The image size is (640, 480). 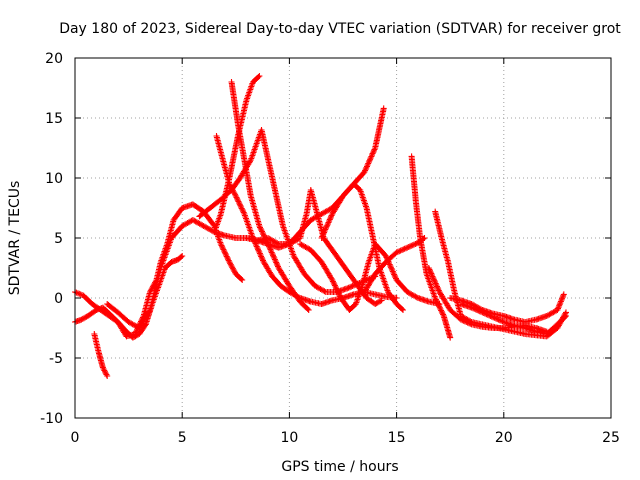 What do you see at coordinates (56, 359) in the screenshot?
I see `y-tick-label: -5` at bounding box center [56, 359].